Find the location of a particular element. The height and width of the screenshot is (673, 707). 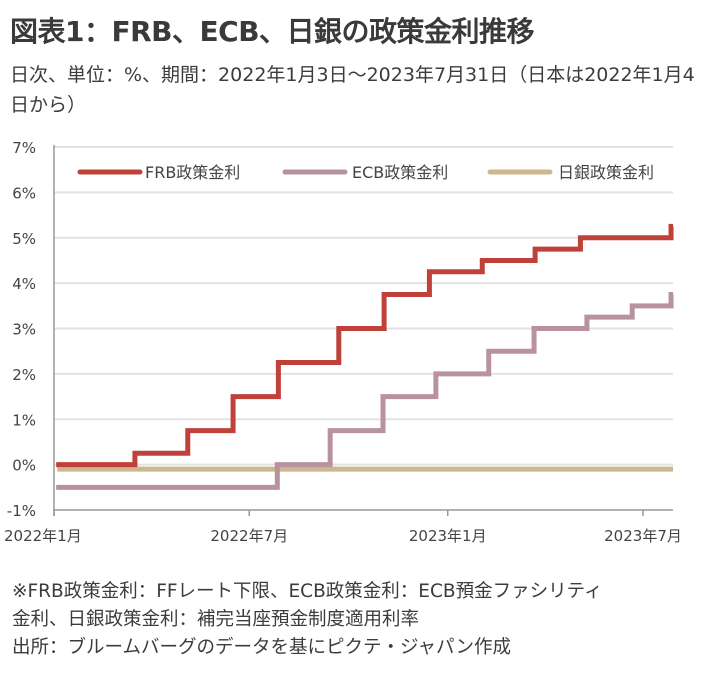

x-tick-label: 2022年7月 is located at coordinates (249, 536).